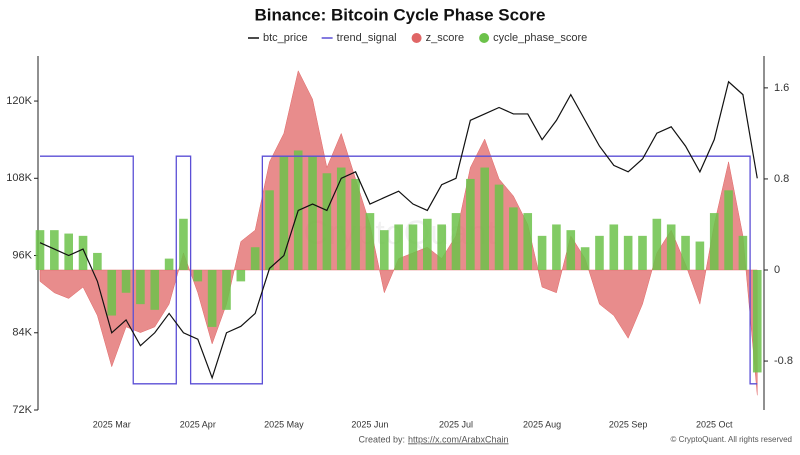  What do you see at coordinates (367, 38) in the screenshot?
I see `legend-label: trend_signal` at bounding box center [367, 38].